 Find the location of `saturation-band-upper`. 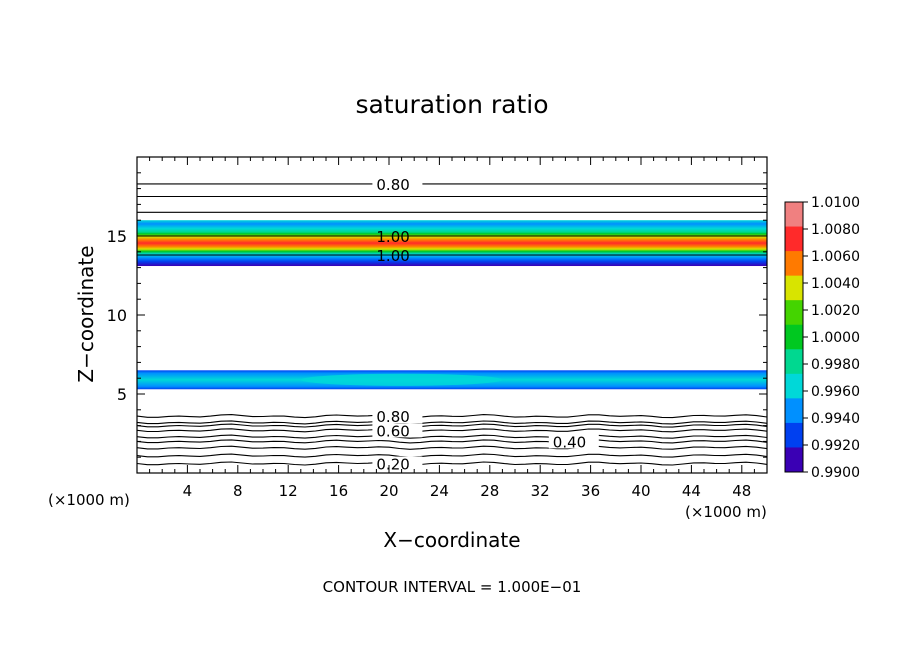

saturation-band-upper is located at coordinates (452, 243).